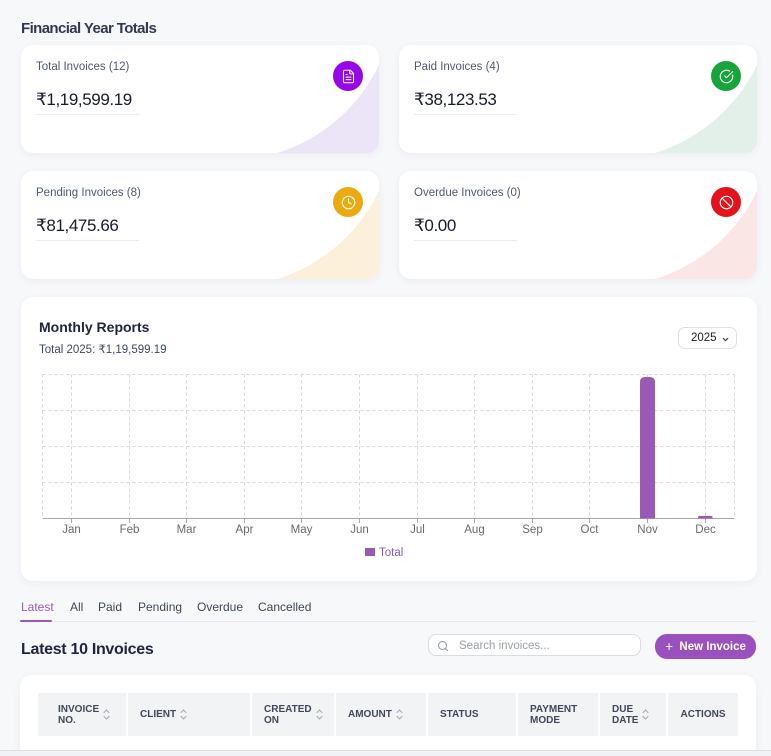 Image resolution: width=771 pixels, height=756 pixels. I want to click on svg-text: May, so click(302, 530).